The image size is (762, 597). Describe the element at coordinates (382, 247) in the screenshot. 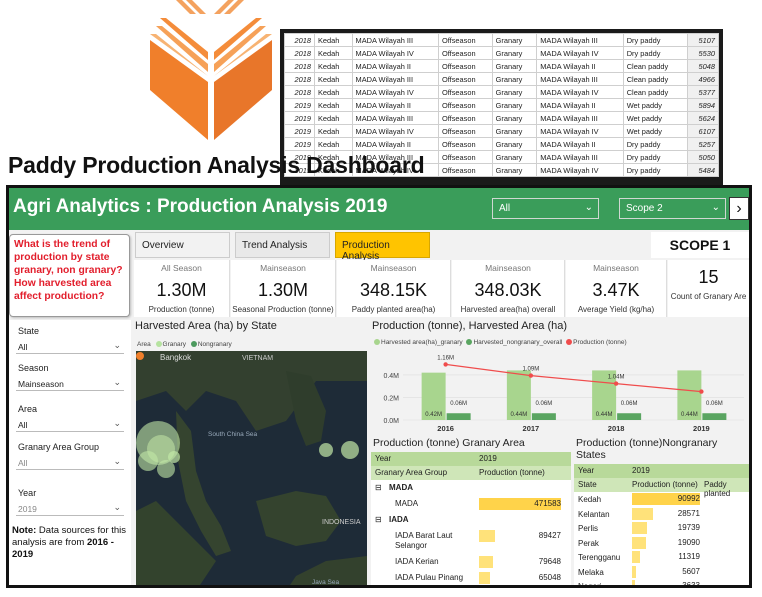

I see `tab-production-analysis: Production Analysis` at that location.